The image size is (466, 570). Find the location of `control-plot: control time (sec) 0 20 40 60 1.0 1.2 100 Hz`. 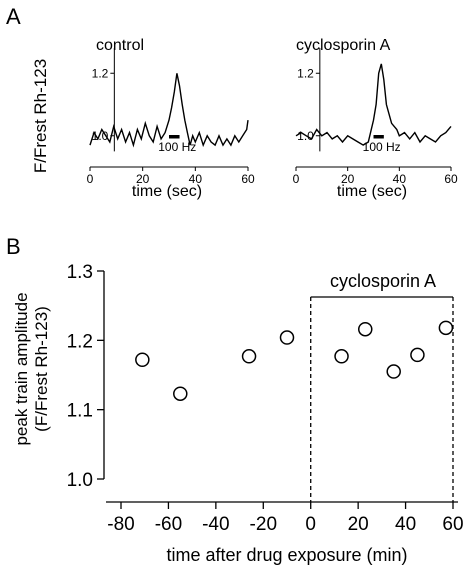

control-plot: control time (sec) 0 20 40 60 1.0 1.2 100 Hz is located at coordinates (171, 118).